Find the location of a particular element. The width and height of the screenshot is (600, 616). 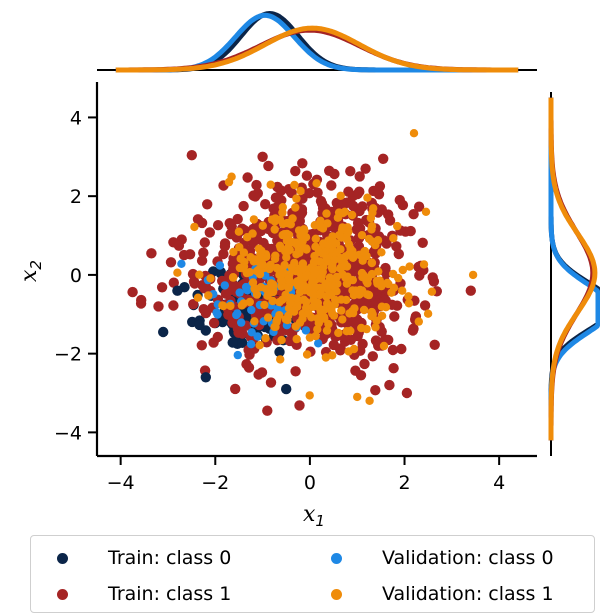

legend-item-train-class-1: Train: class 1 is located at coordinates (144, 594).